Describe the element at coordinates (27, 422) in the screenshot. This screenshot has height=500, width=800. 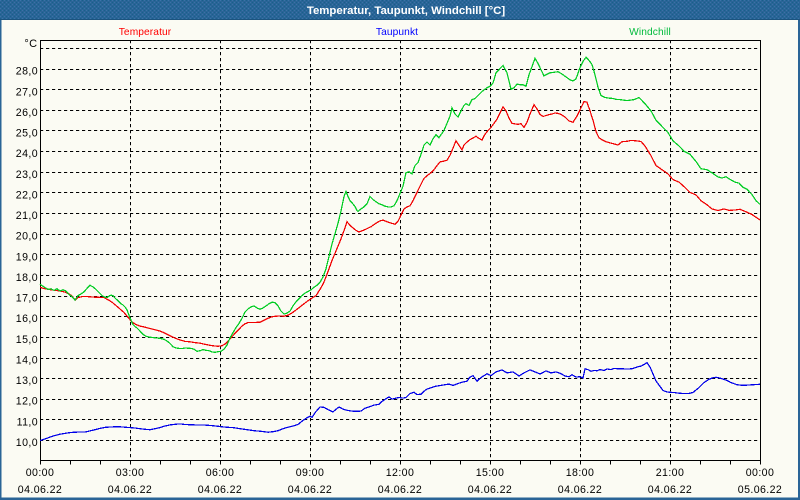
I see `svg-text: 11,0` at that location.